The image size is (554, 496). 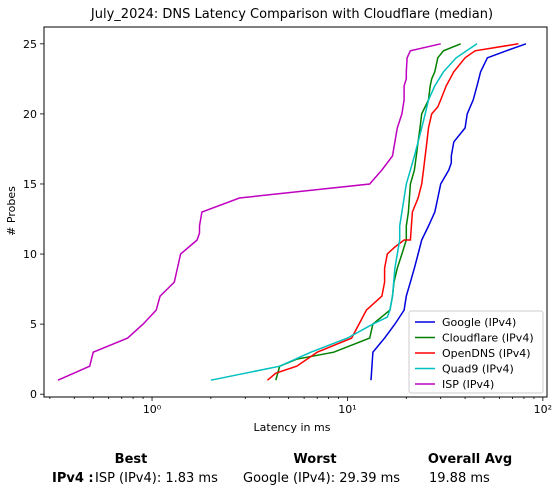 What do you see at coordinates (315, 459) in the screenshot?
I see `worst-header: Worst` at bounding box center [315, 459].